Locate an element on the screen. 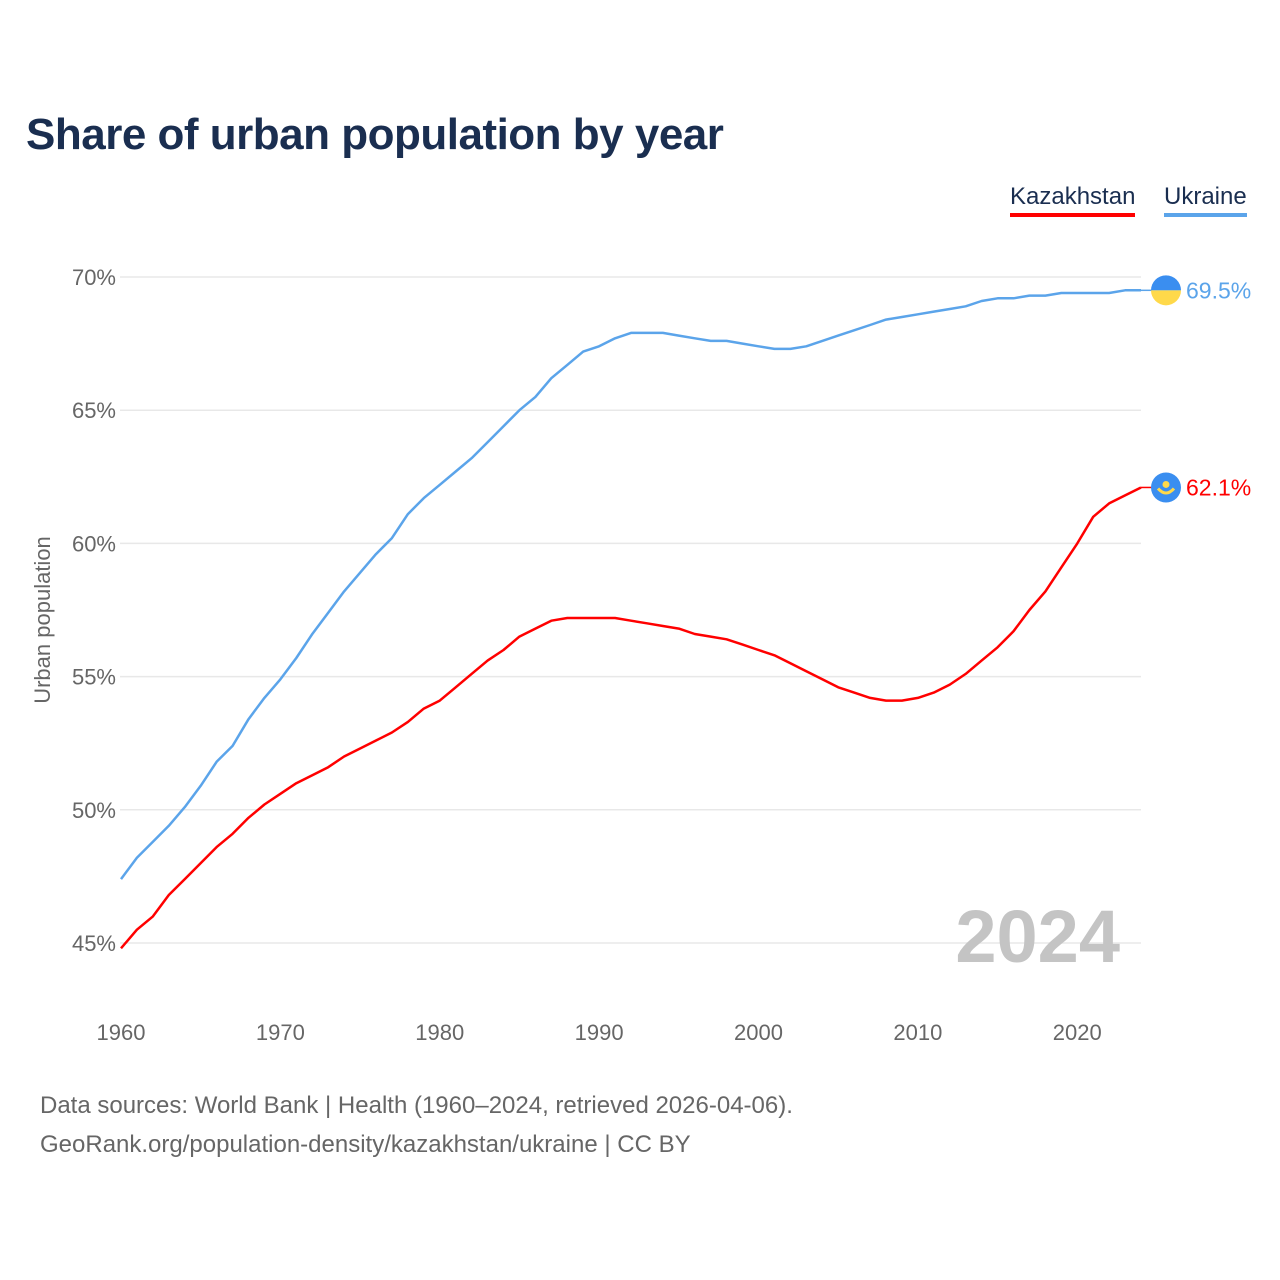  kazakhstan-flag-eagle-icon is located at coordinates (1166, 491).